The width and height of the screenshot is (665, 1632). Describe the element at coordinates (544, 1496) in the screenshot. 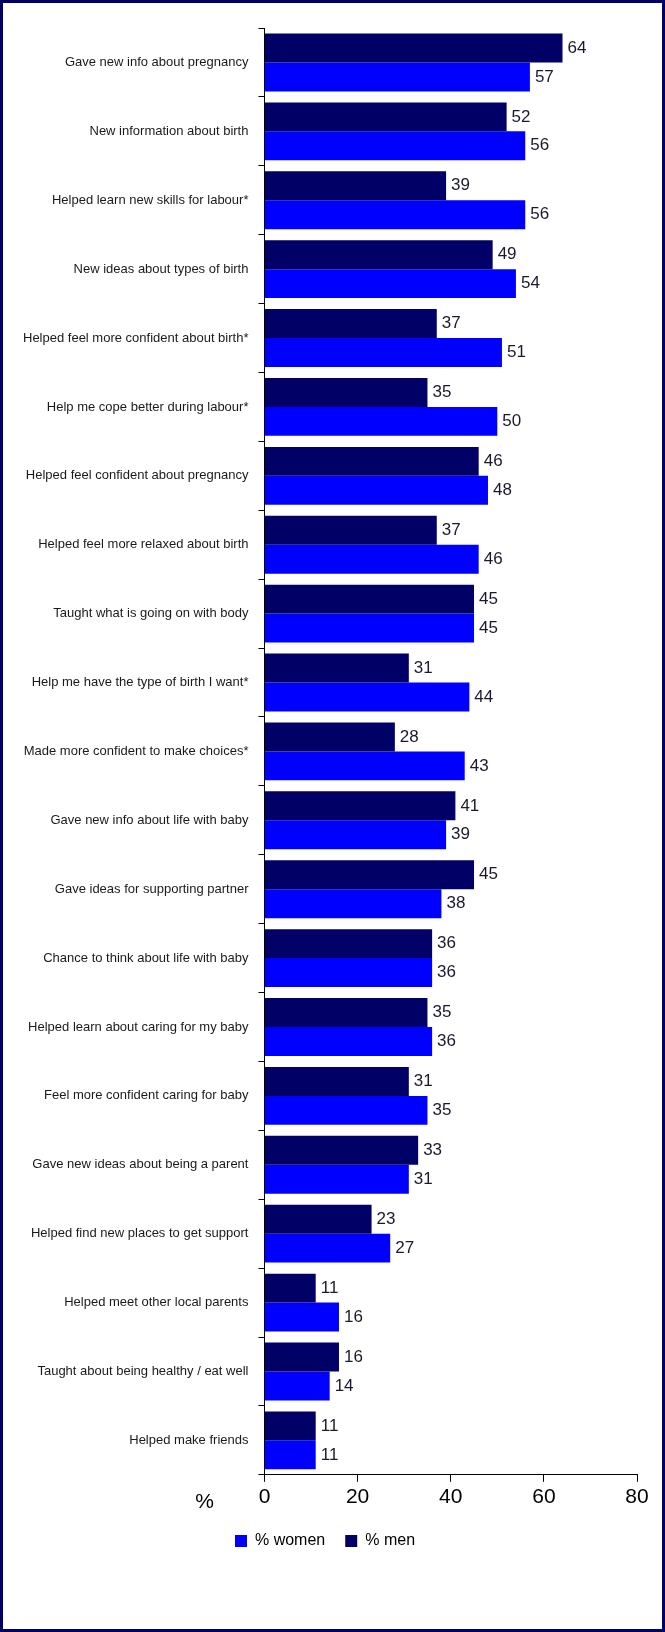

I see `x-tick-label: 60` at that location.